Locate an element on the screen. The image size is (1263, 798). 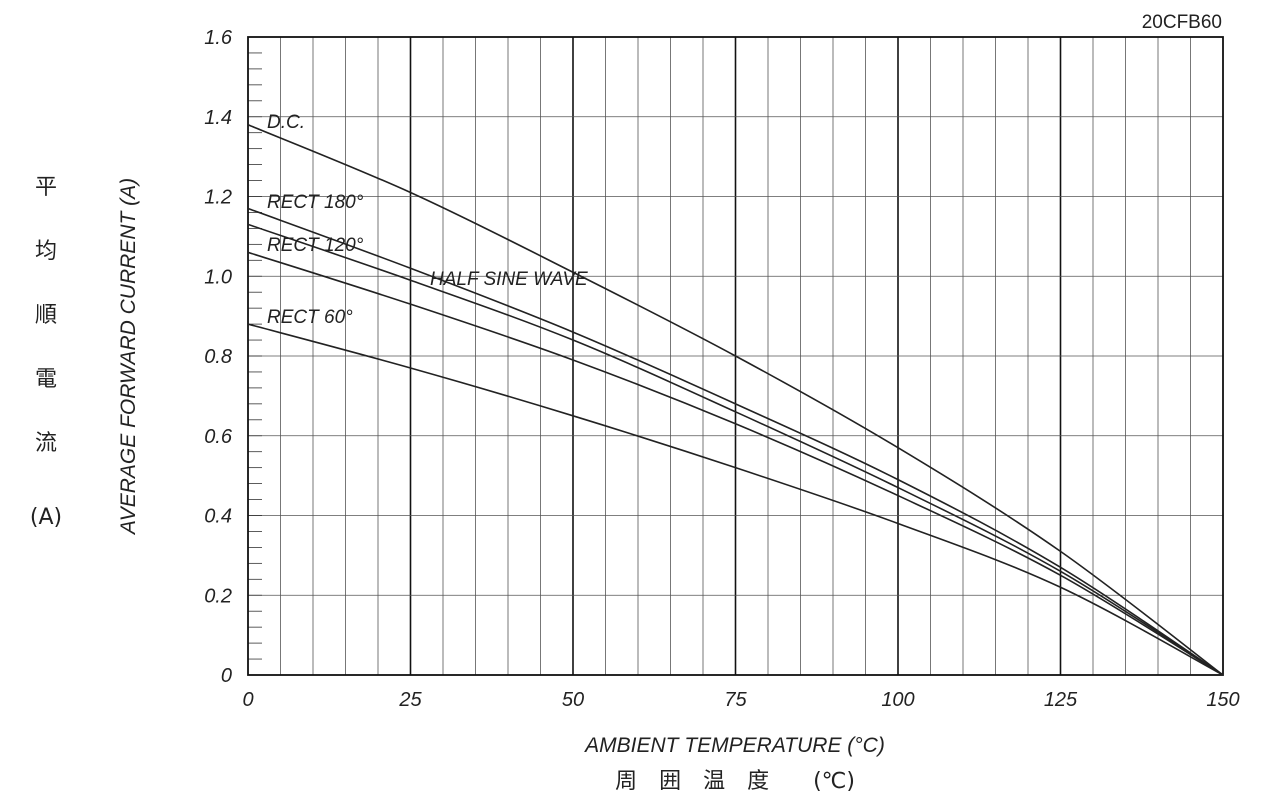
y-tick-label: 0.4 is located at coordinates (218, 517).